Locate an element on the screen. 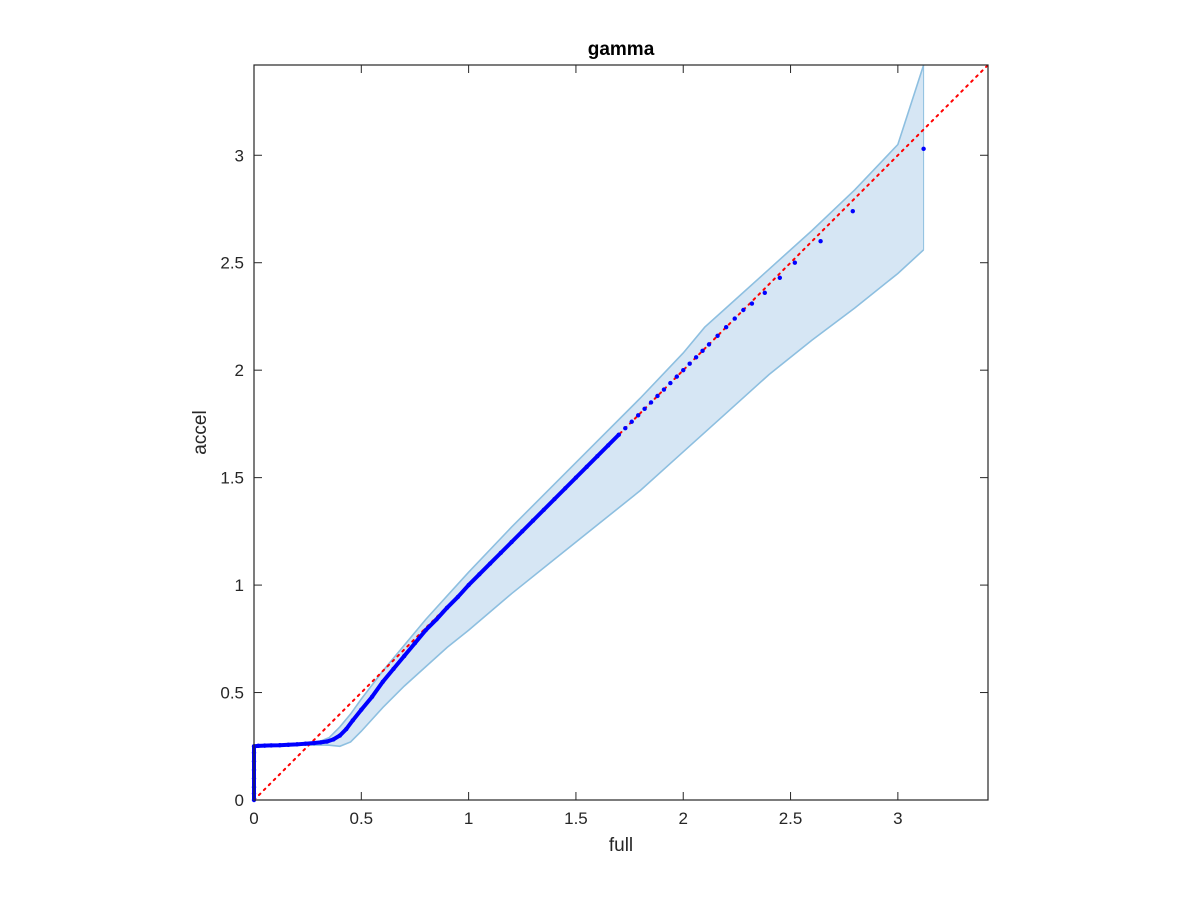 This screenshot has width=1200, height=905. x-tick-label: 2.5 is located at coordinates (791, 818).